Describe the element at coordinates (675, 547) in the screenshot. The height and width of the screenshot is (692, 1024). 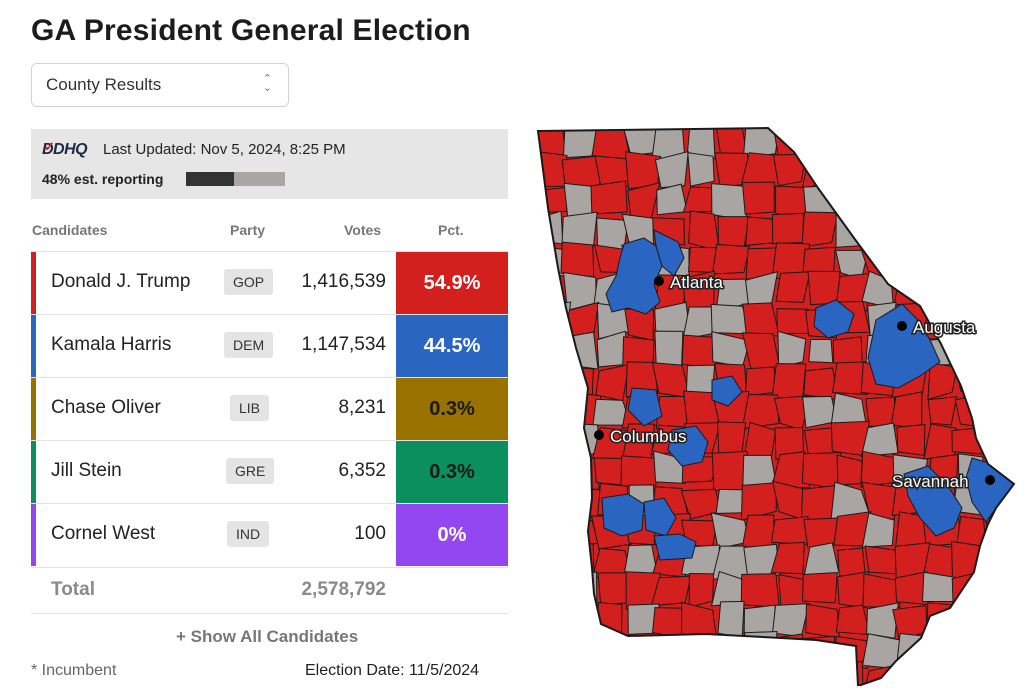
I see `dem-county-dougherty` at that location.